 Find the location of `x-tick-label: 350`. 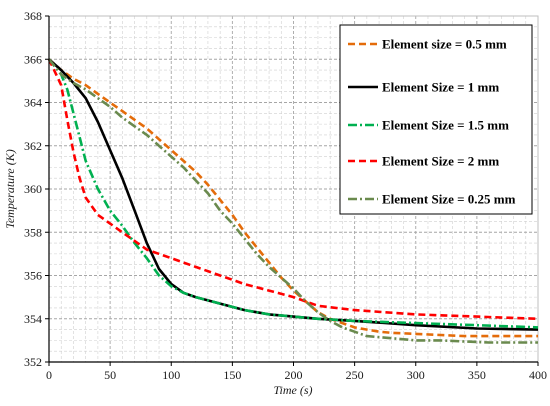

x-tick-label: 350 is located at coordinates (477, 375).